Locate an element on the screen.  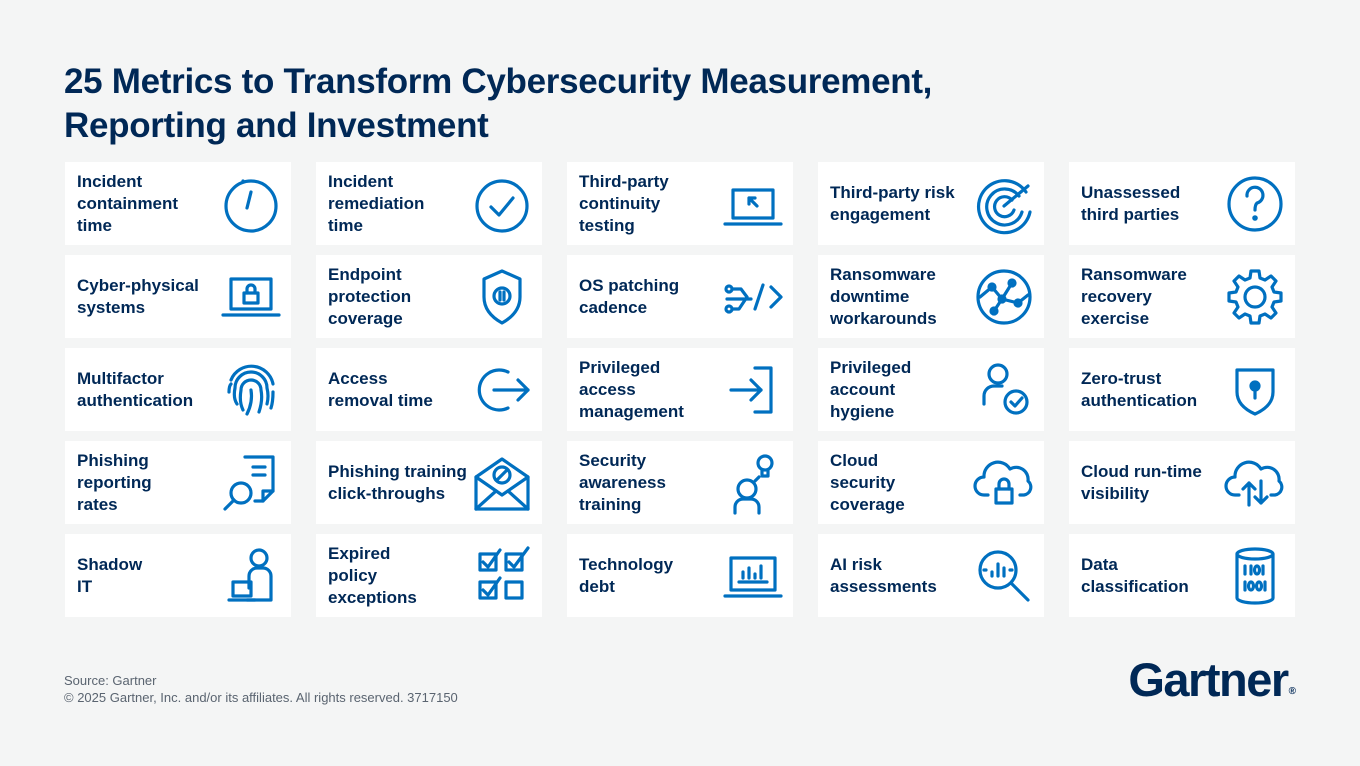
metric-label: Cyber-physical systems is located at coordinates (138, 296).